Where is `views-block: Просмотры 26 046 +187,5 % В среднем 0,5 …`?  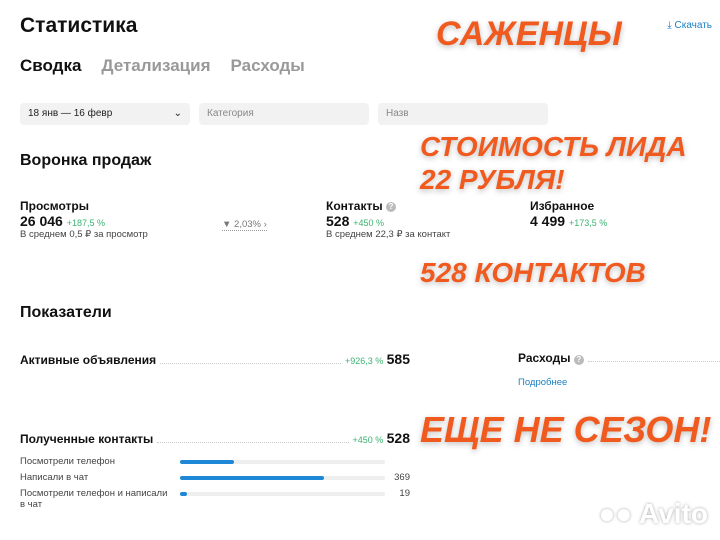 views-block: Просмотры 26 046 +187,5 % В среднем 0,5 … is located at coordinates (84, 219).